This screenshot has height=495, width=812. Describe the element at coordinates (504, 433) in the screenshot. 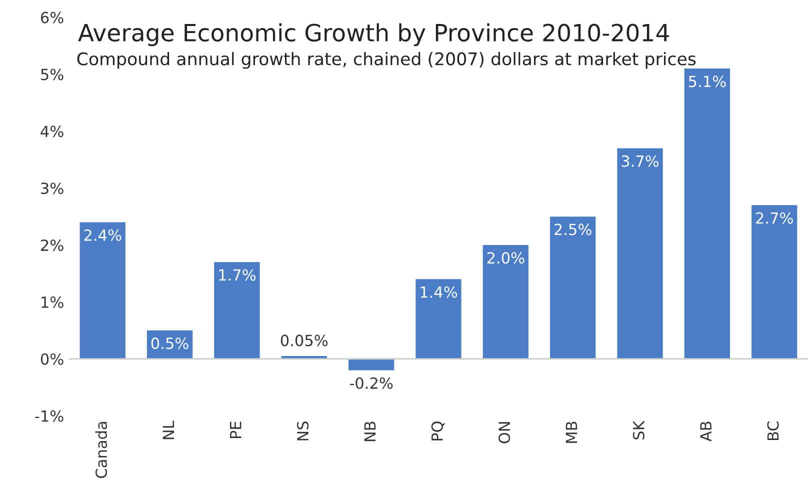

I see `x-tick-label: ON` at that location.